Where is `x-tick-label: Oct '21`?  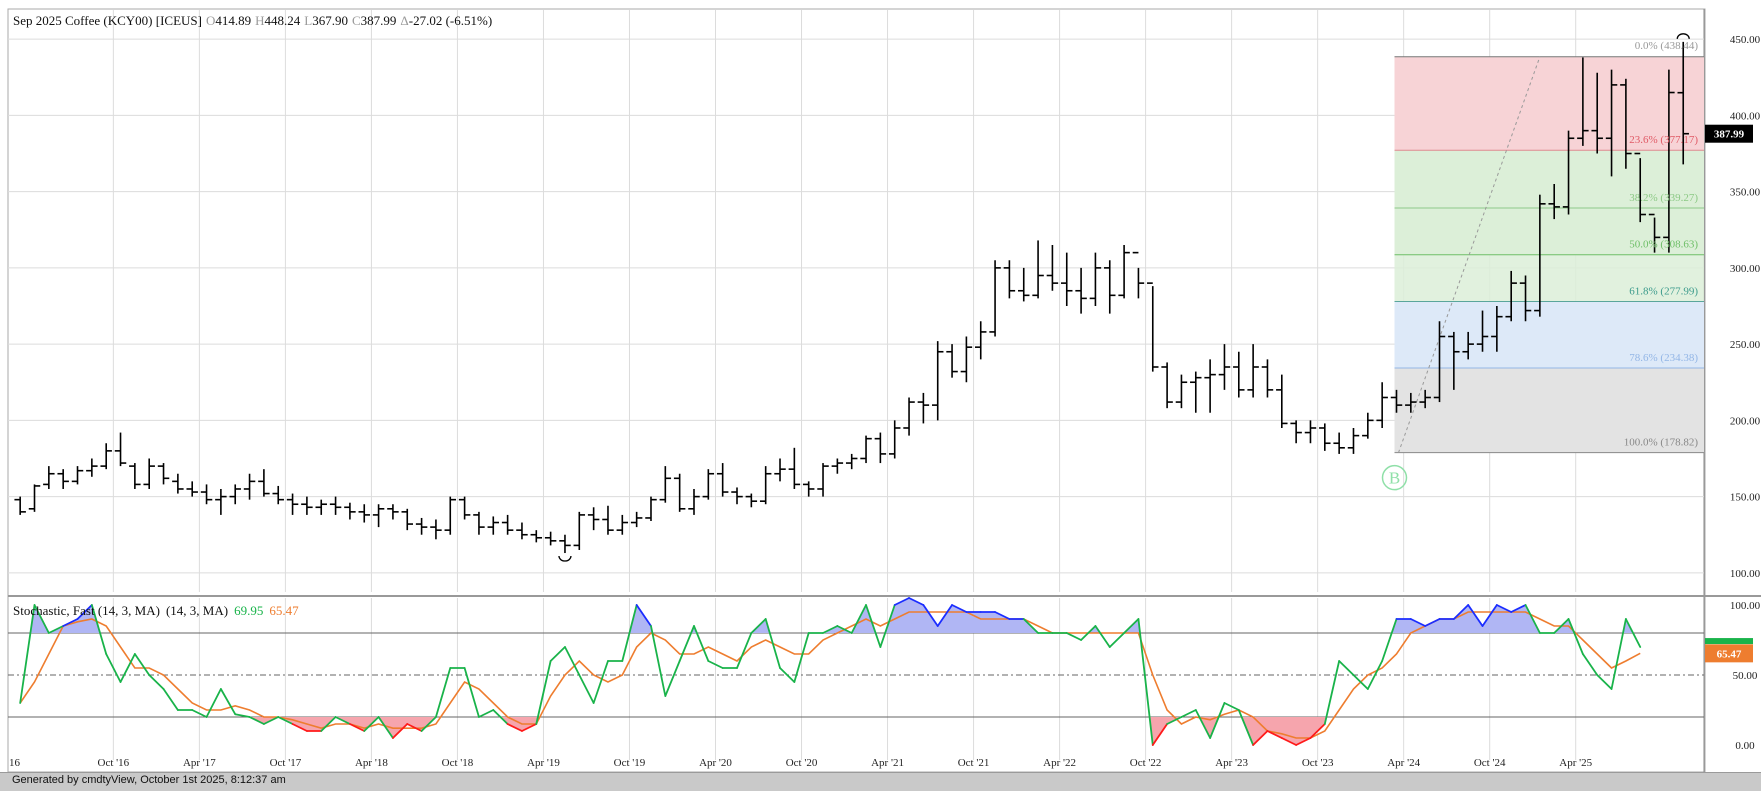
x-tick-label: Oct '21 is located at coordinates (974, 763).